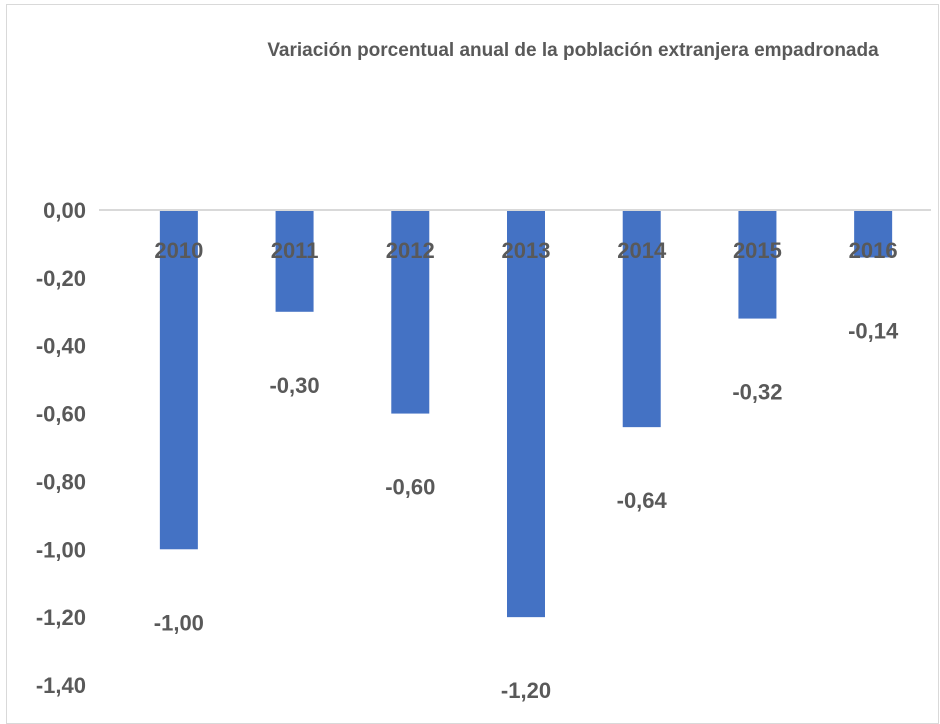 The image size is (940, 724). Describe the element at coordinates (179, 622) in the screenshot. I see `data-label: -1,00` at that location.